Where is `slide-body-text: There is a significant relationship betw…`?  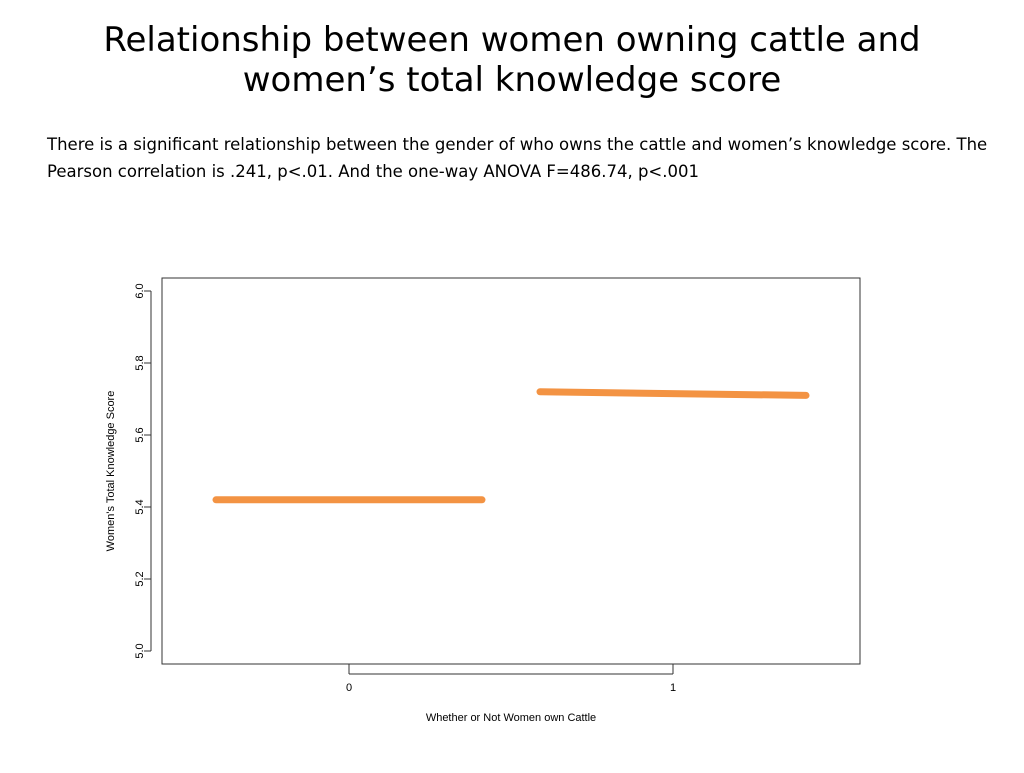 slide-body-text: There is a significant relationship betw… is located at coordinates (517, 158).